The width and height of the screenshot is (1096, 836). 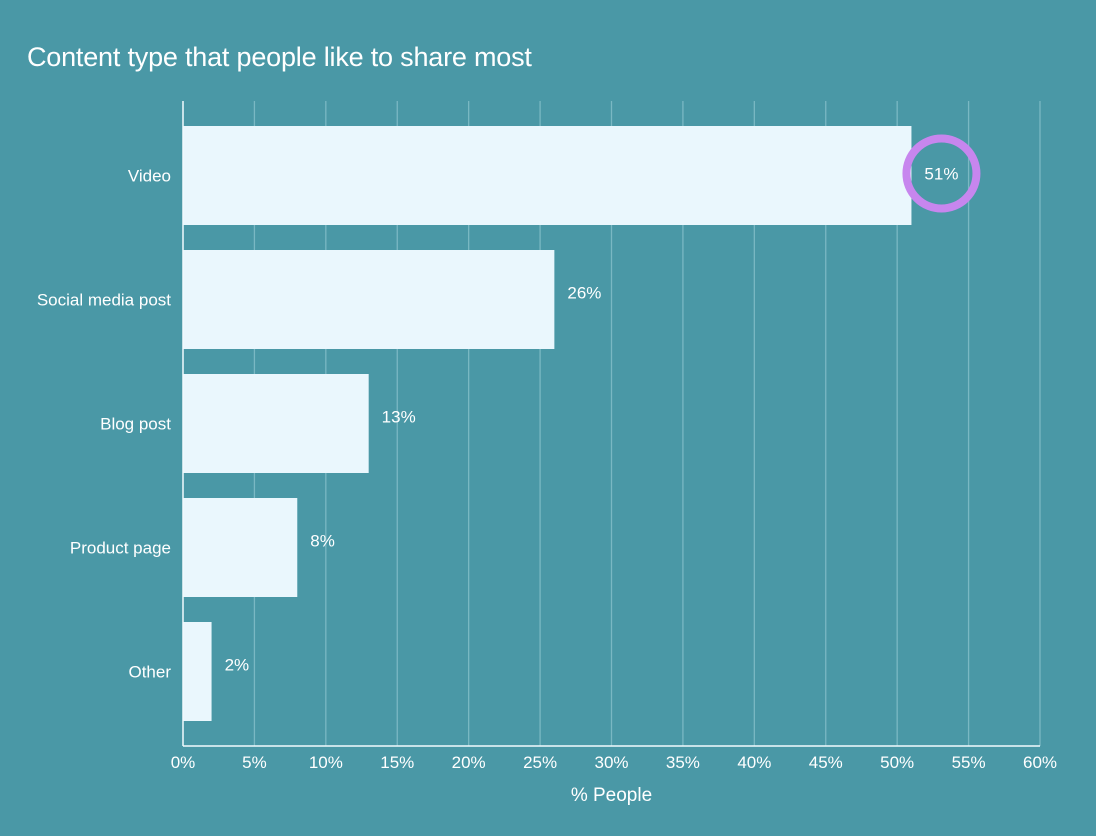 What do you see at coordinates (240, 547) in the screenshot?
I see `bar-product-page` at bounding box center [240, 547].